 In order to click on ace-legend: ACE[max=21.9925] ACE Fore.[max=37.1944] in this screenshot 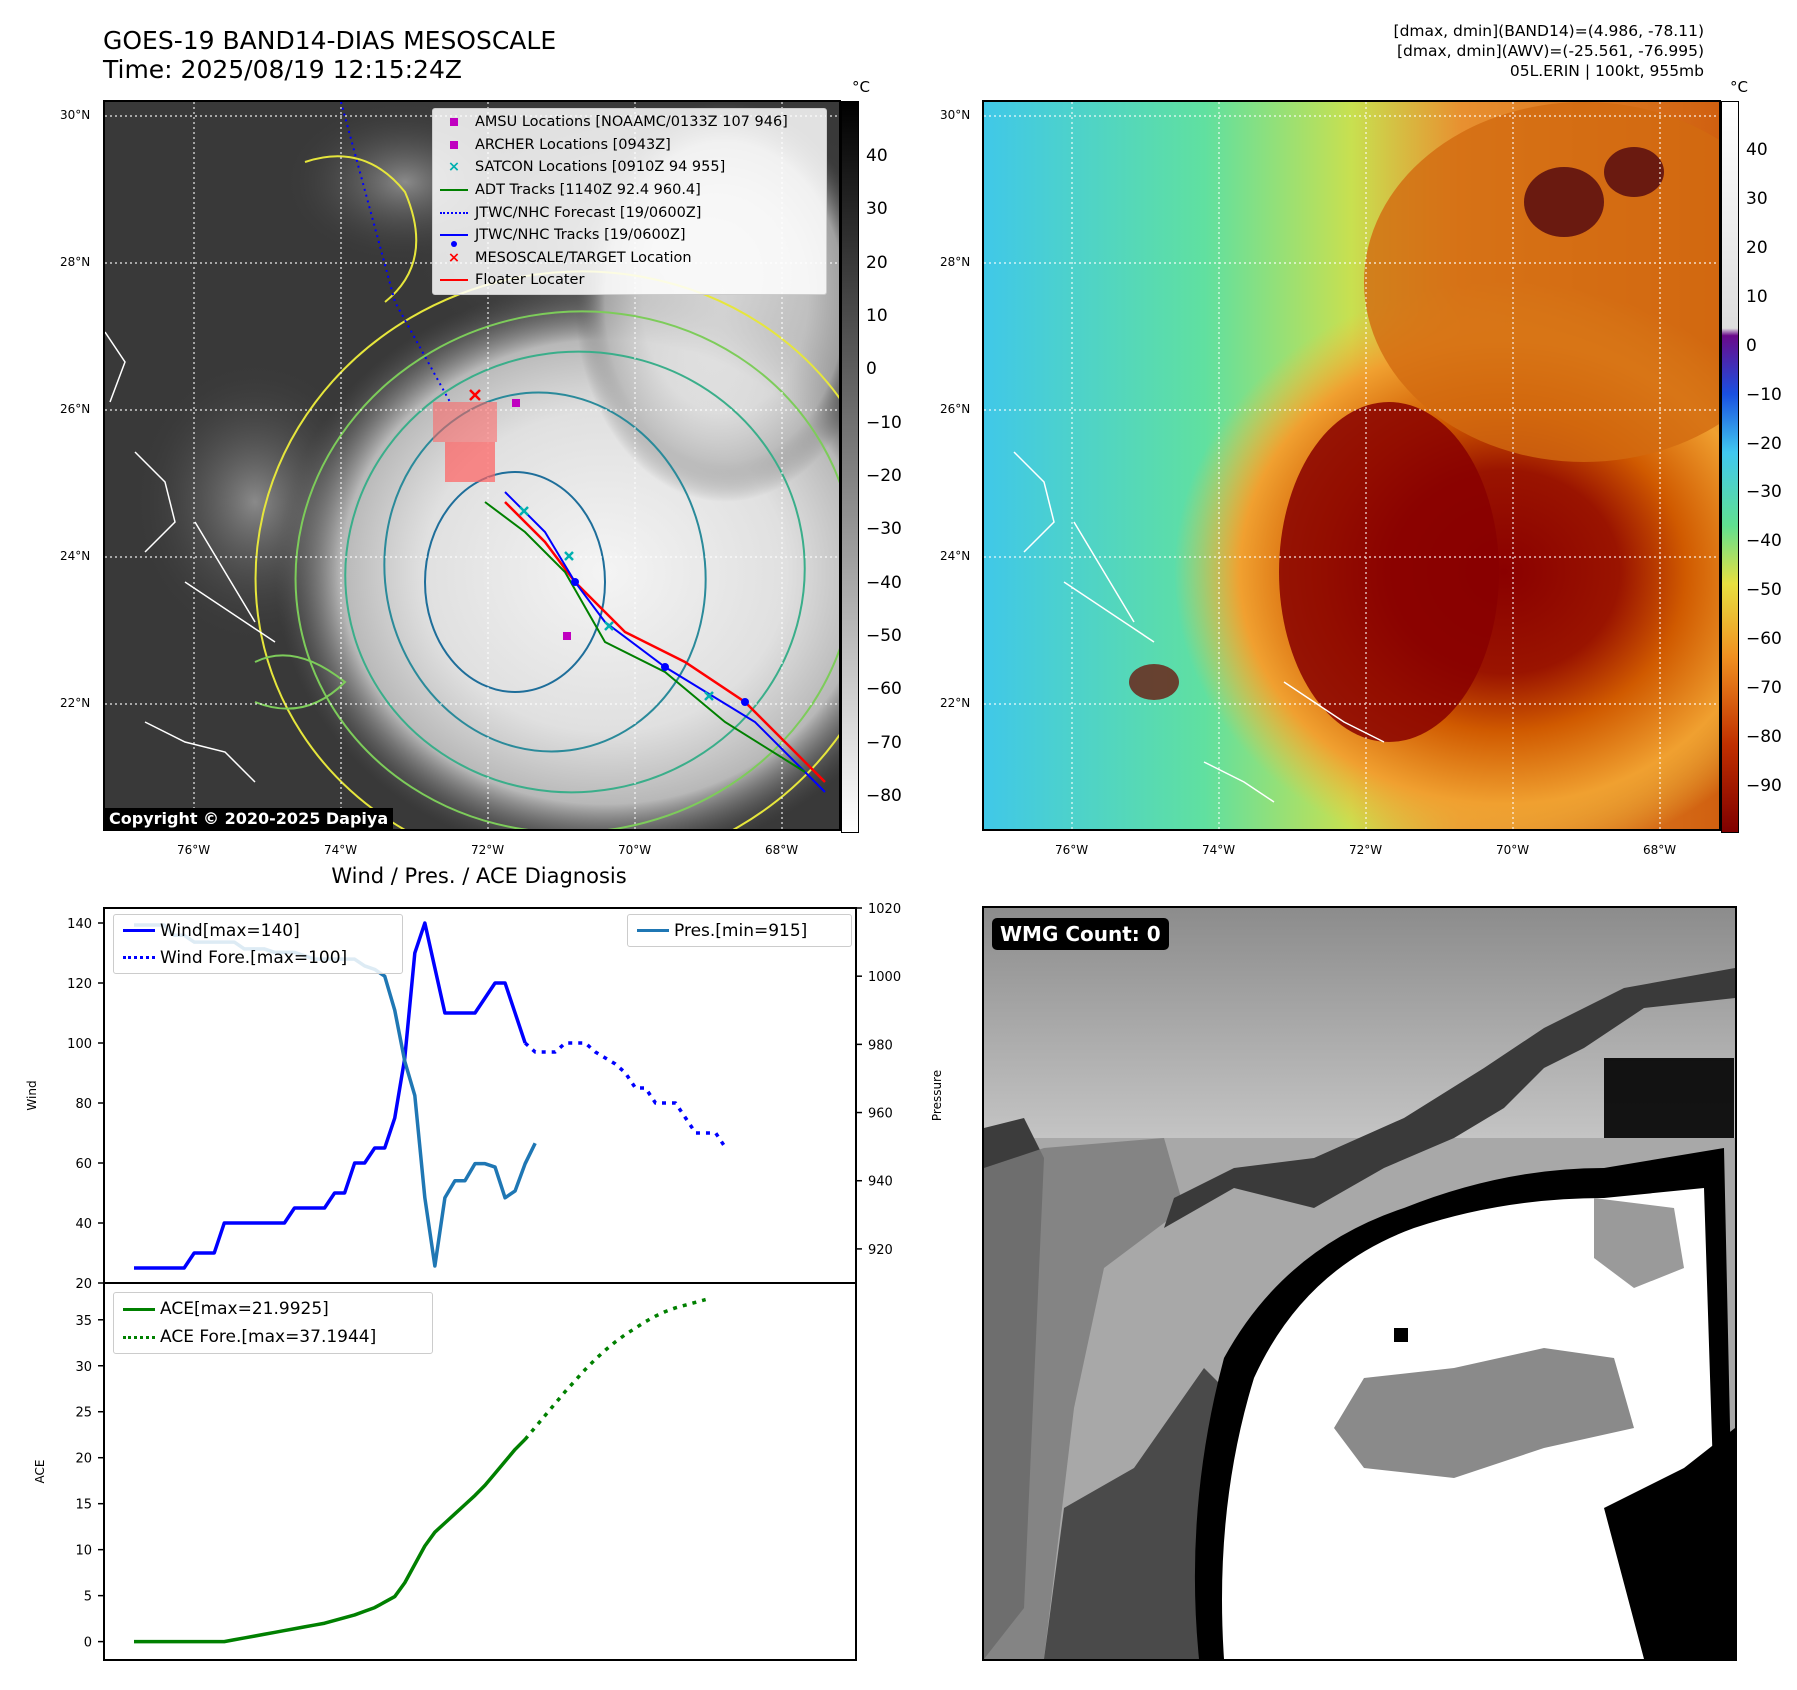, I will do `click(273, 1323)`.